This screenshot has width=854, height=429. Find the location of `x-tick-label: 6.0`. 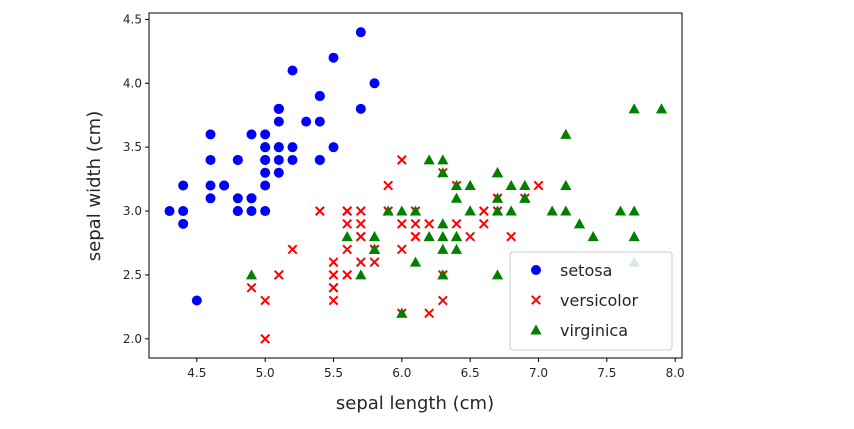

x-tick-label: 6.0 is located at coordinates (401, 373).